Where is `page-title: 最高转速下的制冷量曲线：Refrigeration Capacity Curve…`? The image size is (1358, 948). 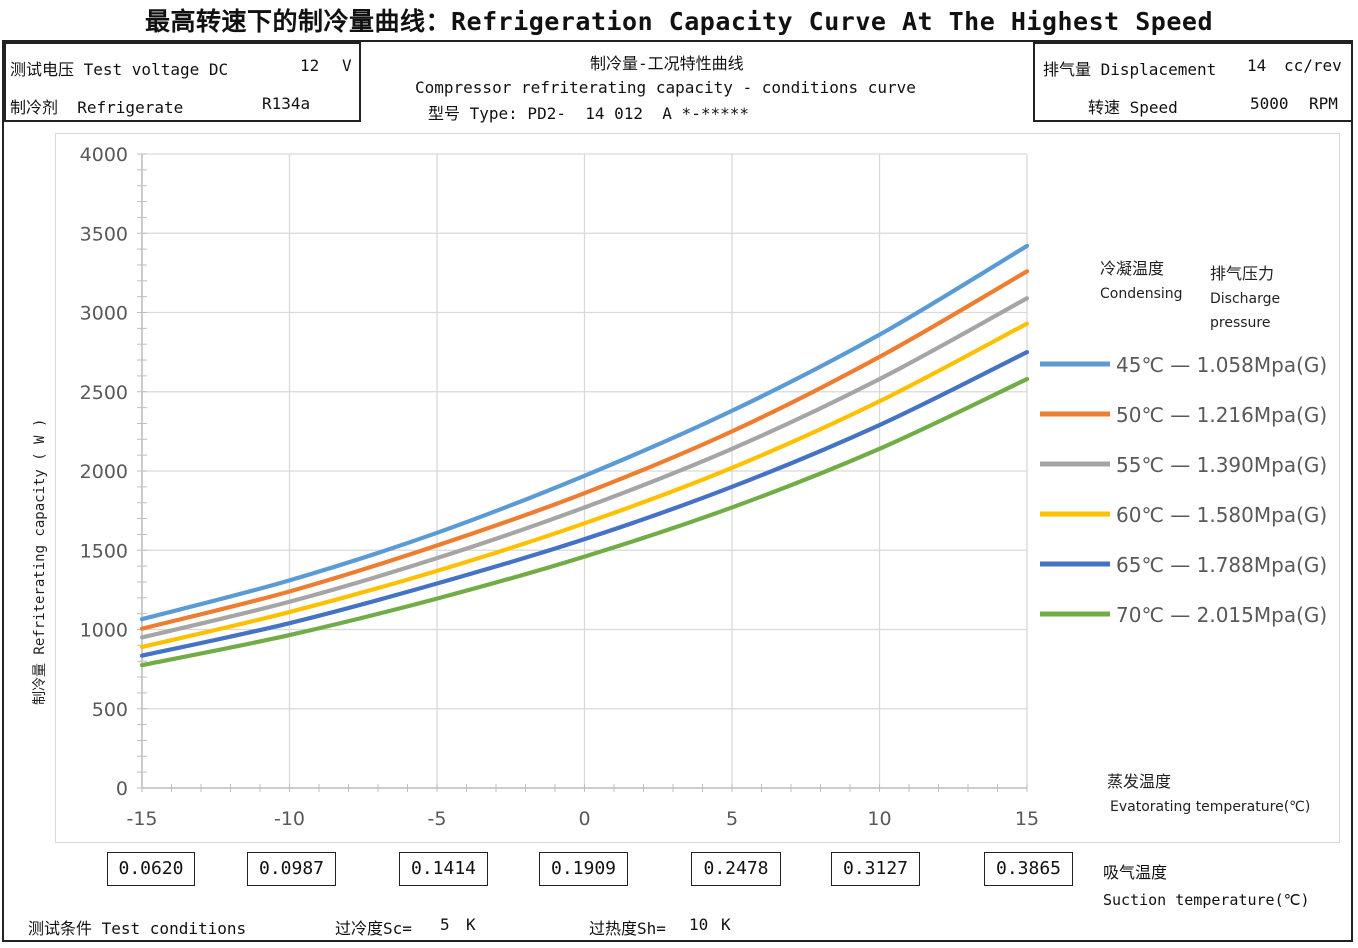
page-title: 最高转速下的制冷量曲线：Refrigeration Capacity Curve… is located at coordinates (678, 21).